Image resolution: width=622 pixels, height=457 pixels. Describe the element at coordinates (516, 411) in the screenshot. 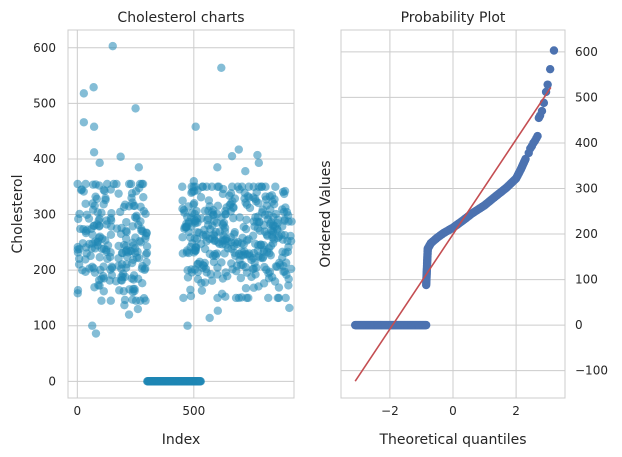

I see `x-tick-label: 2` at that location.